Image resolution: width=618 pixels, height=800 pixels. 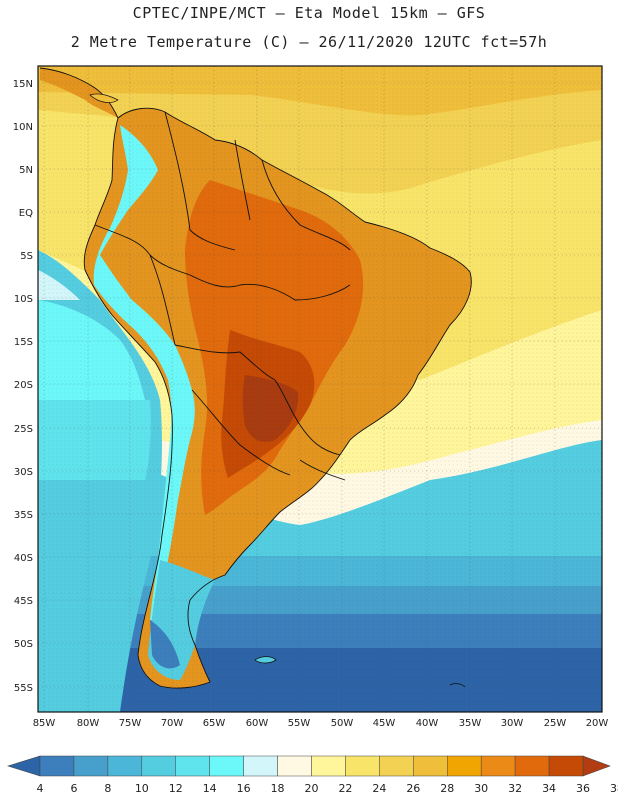 I want to click on lat-label: EQ, so click(x=26, y=213).